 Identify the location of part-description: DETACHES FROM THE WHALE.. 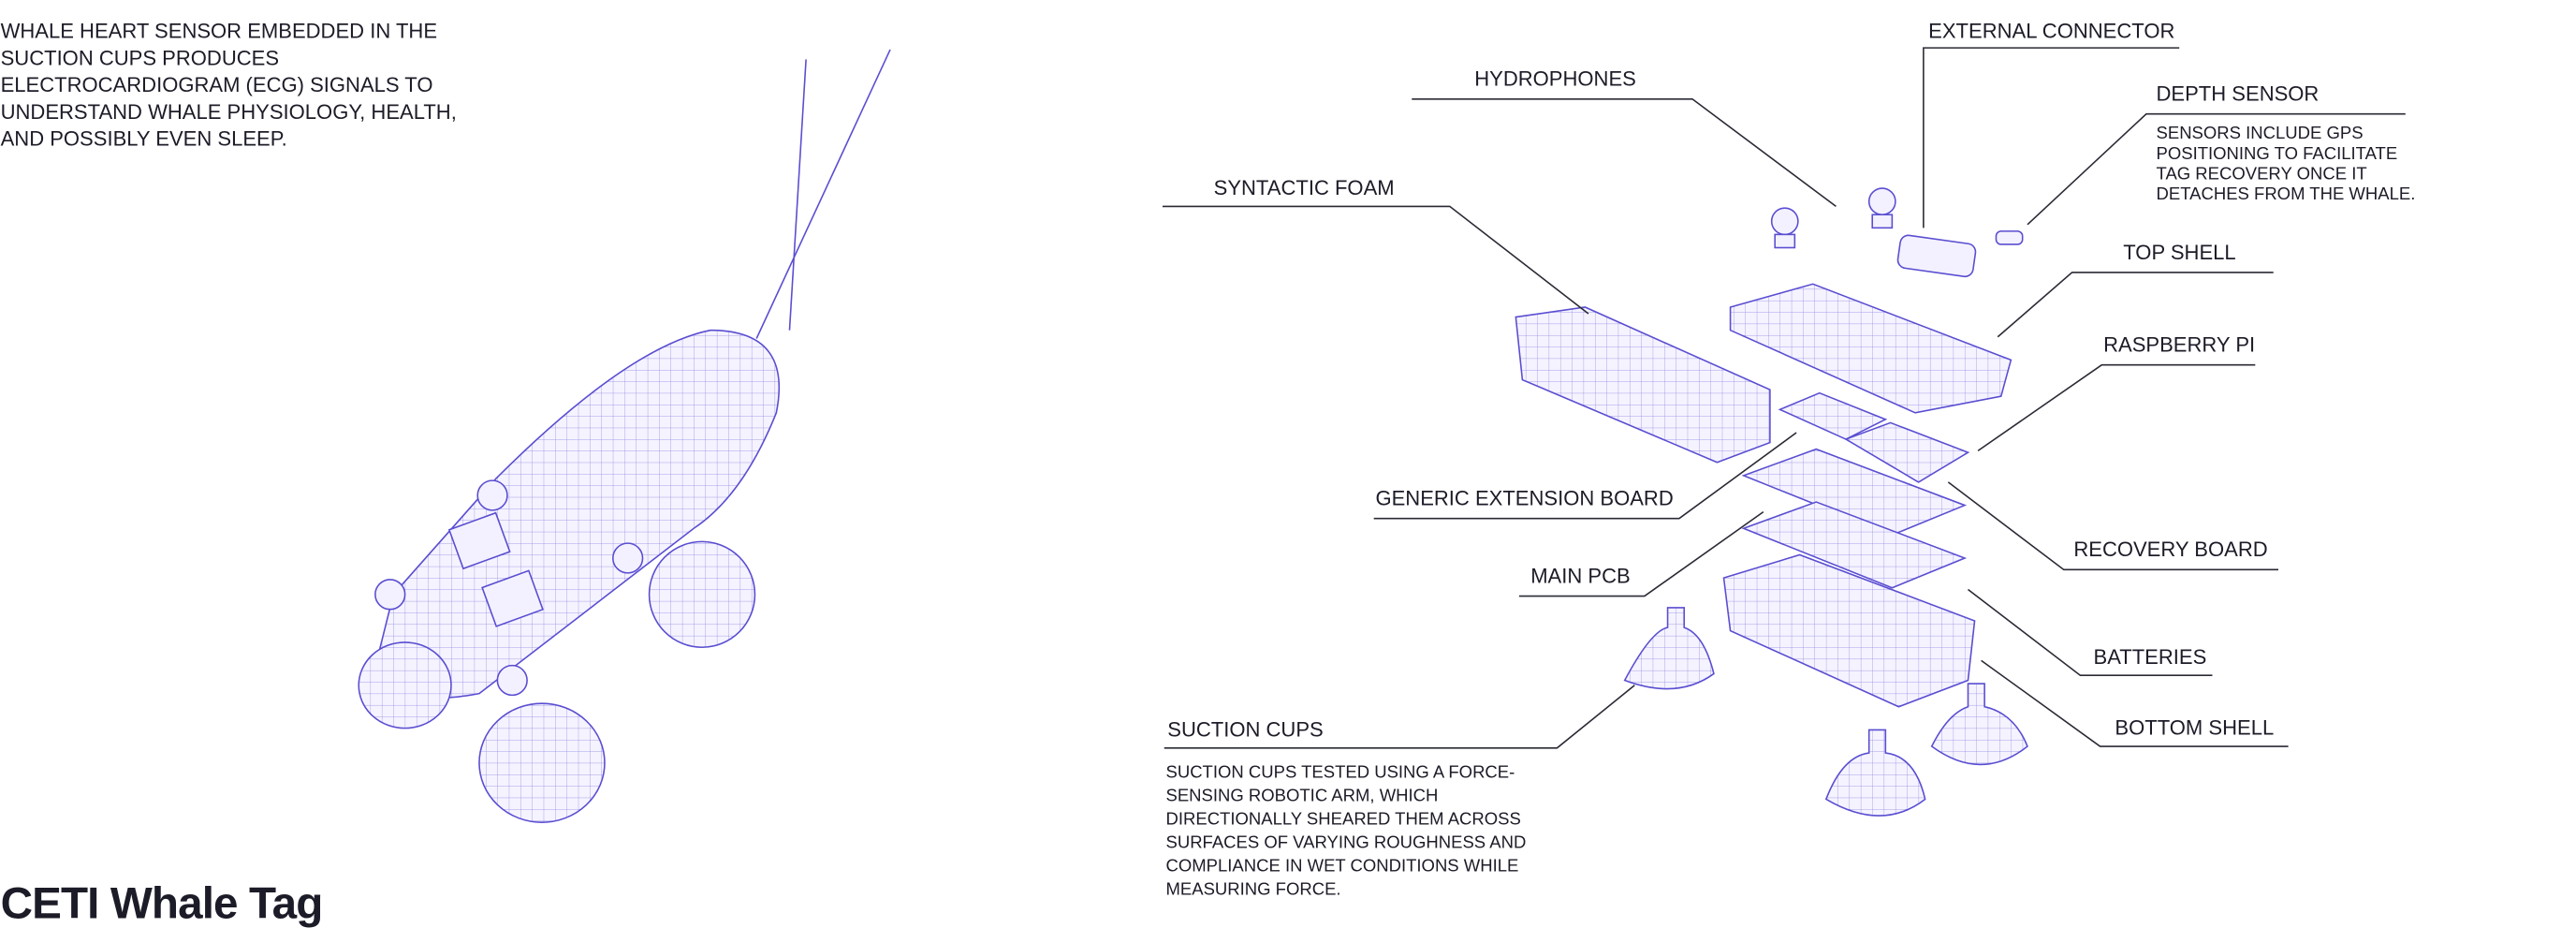
(2287, 193).